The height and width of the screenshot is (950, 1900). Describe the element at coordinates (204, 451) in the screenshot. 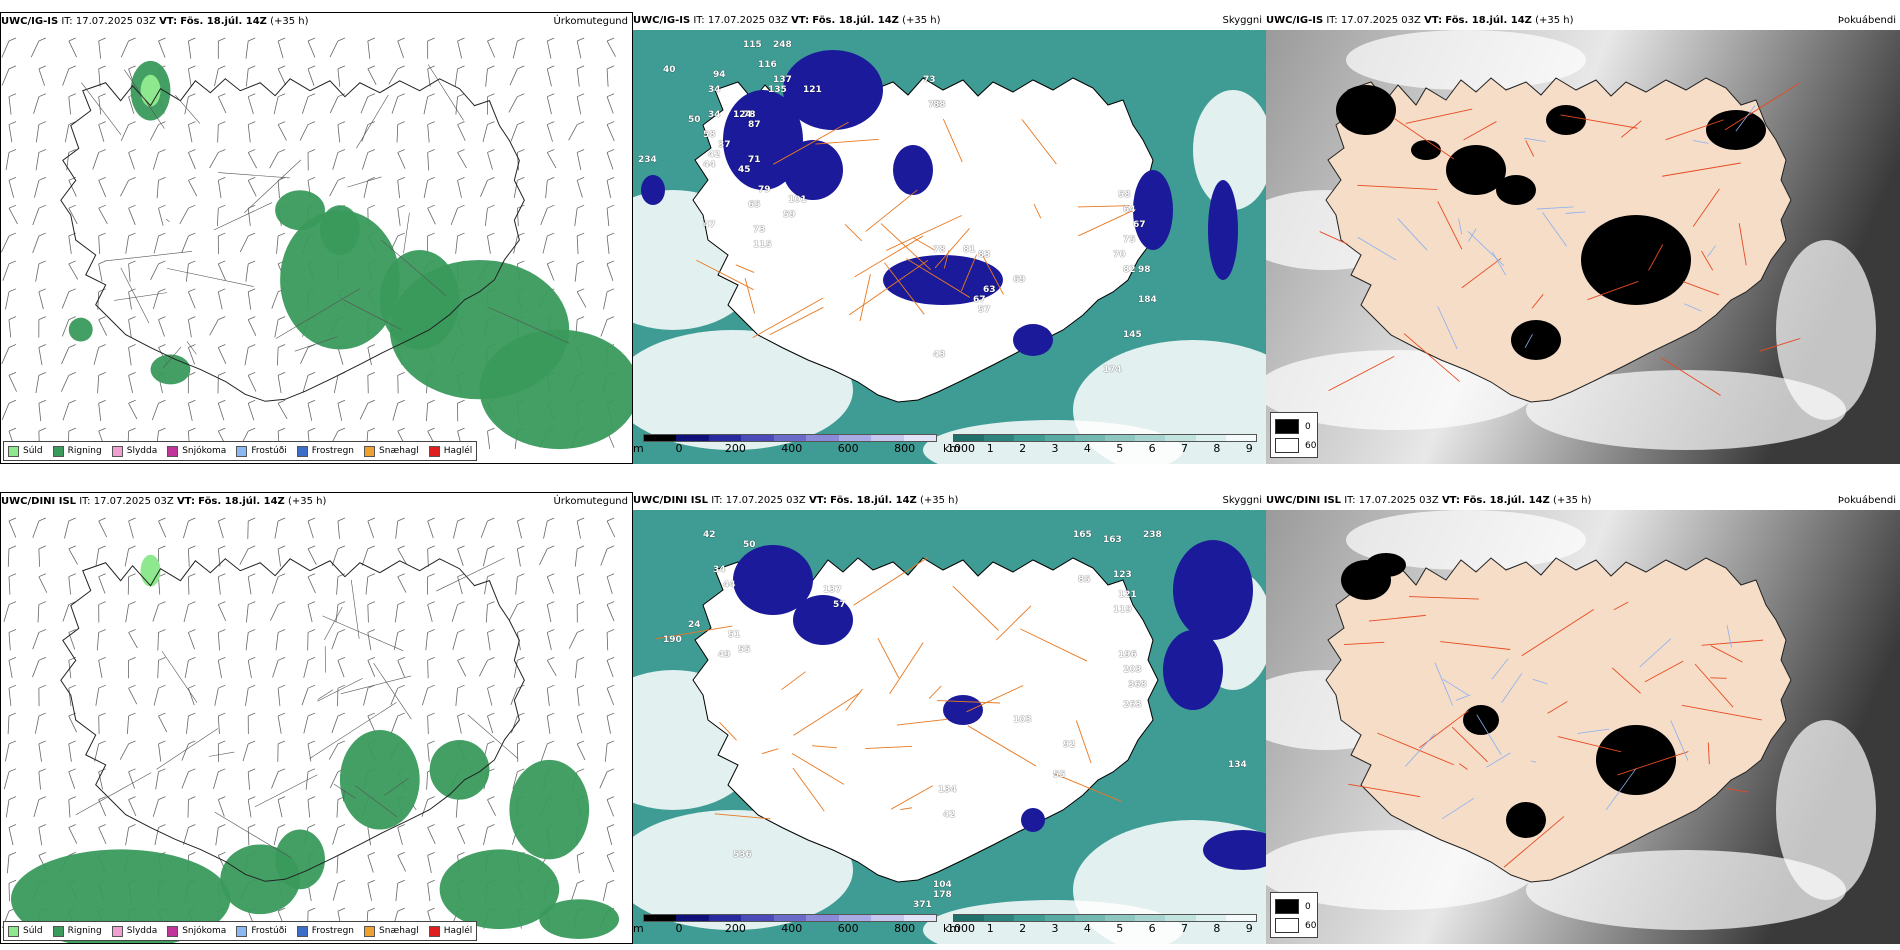

I see `legend-label: Snjókoma` at that location.